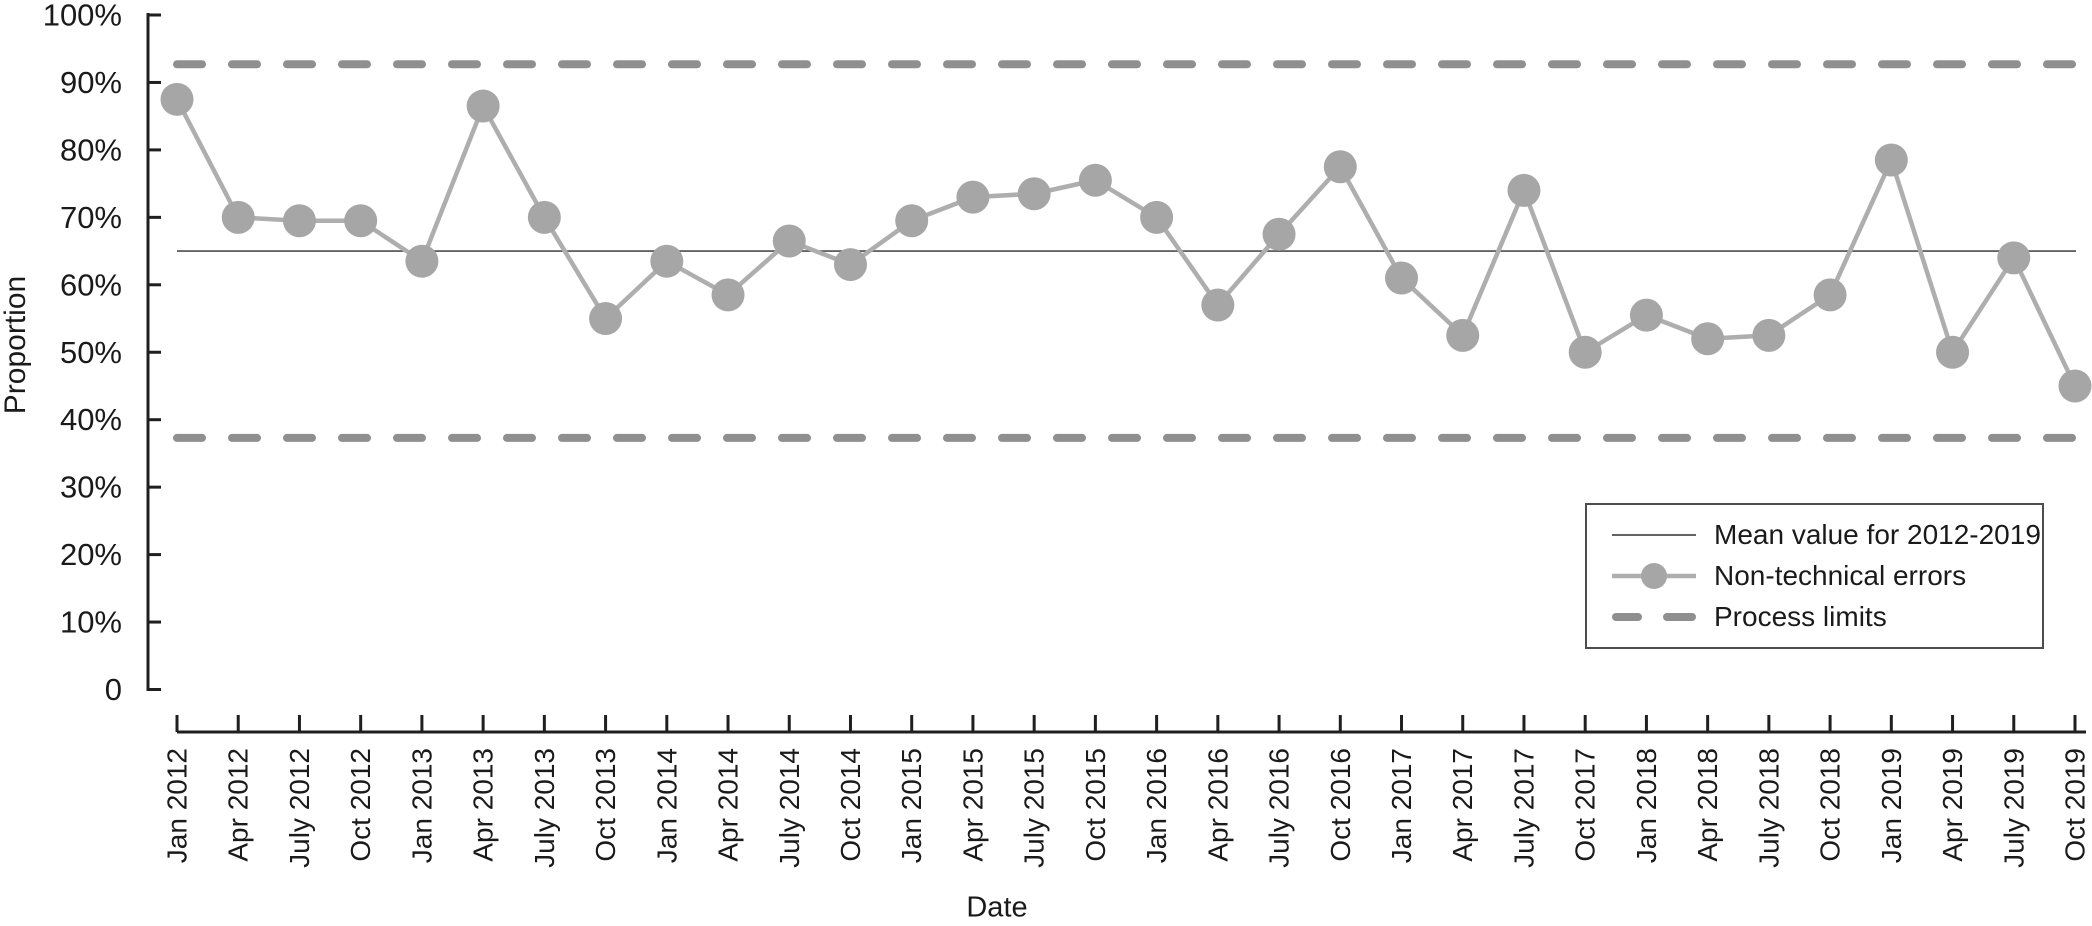  What do you see at coordinates (1800, 616) in the screenshot?
I see `legend-label-limits: Process limits` at bounding box center [1800, 616].